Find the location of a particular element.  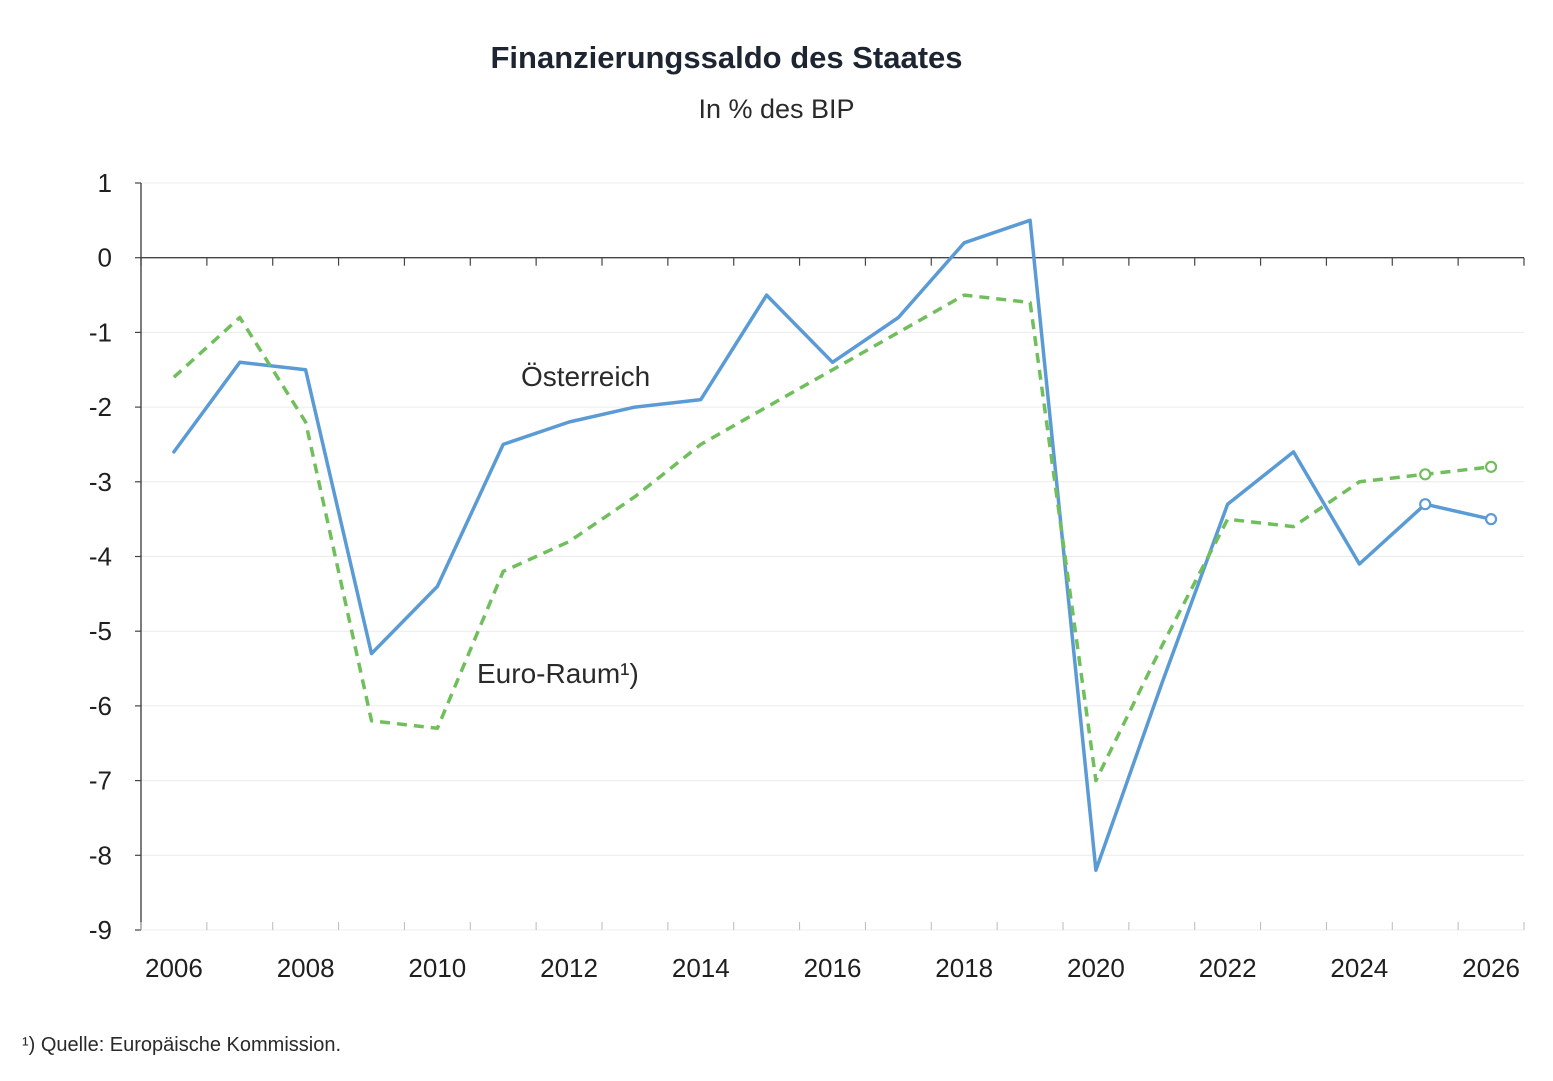

footnote: ¹) Quelle: Europäische Kommission. is located at coordinates (182, 1045).